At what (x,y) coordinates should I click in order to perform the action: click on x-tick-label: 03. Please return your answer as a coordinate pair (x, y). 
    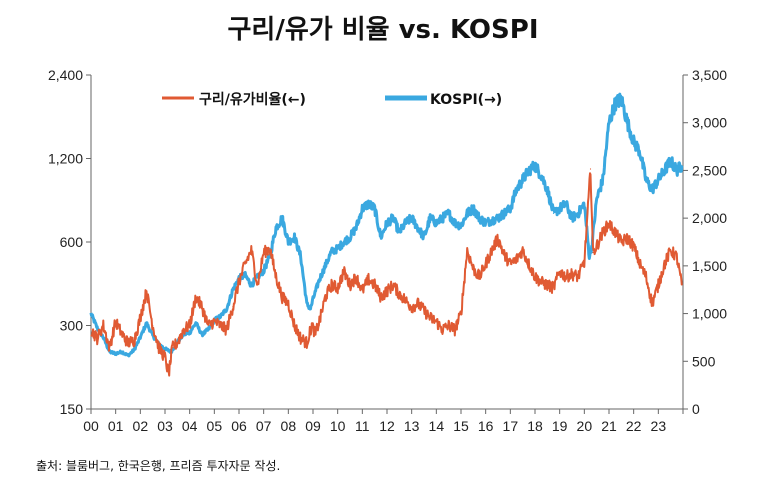
    Looking at the image, I should click on (165, 426).